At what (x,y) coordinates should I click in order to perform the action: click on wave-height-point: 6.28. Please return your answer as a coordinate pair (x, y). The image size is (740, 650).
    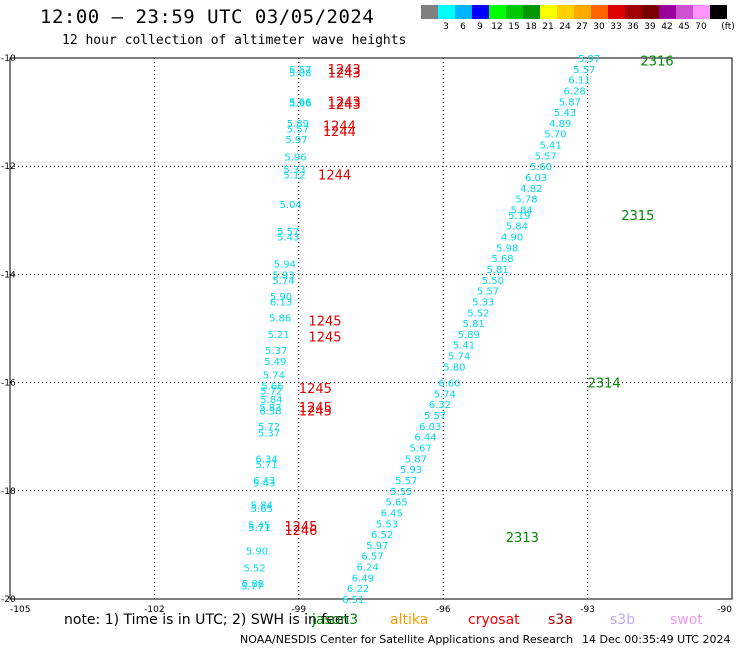
    Looking at the image, I should click on (575, 91).